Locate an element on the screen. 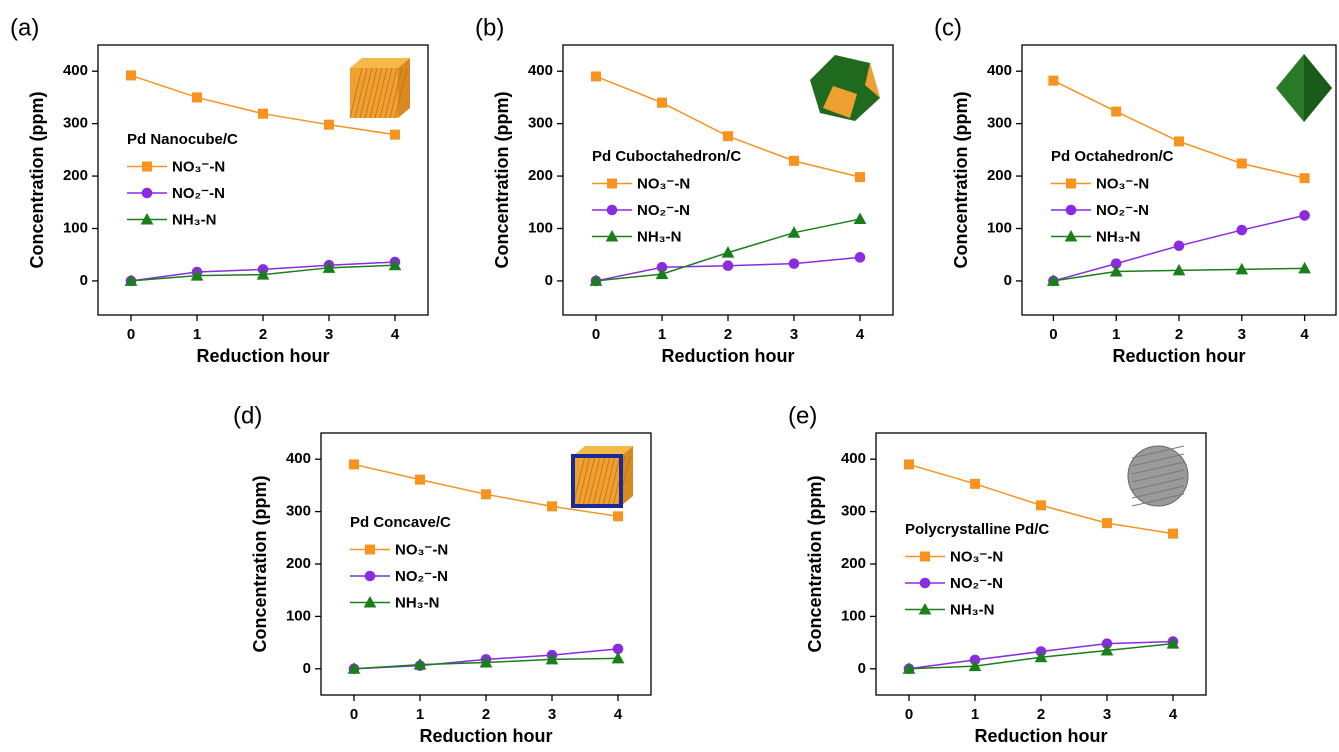 The height and width of the screenshot is (752, 1339). legend-title: Pd Octahedron/C is located at coordinates (1112, 156).